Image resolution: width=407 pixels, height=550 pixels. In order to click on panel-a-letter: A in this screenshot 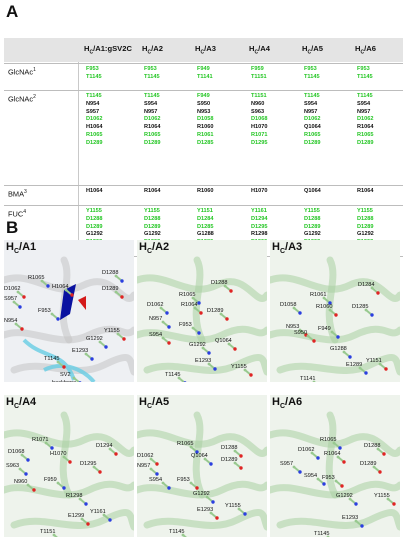, I will do `click(12, 11)`.